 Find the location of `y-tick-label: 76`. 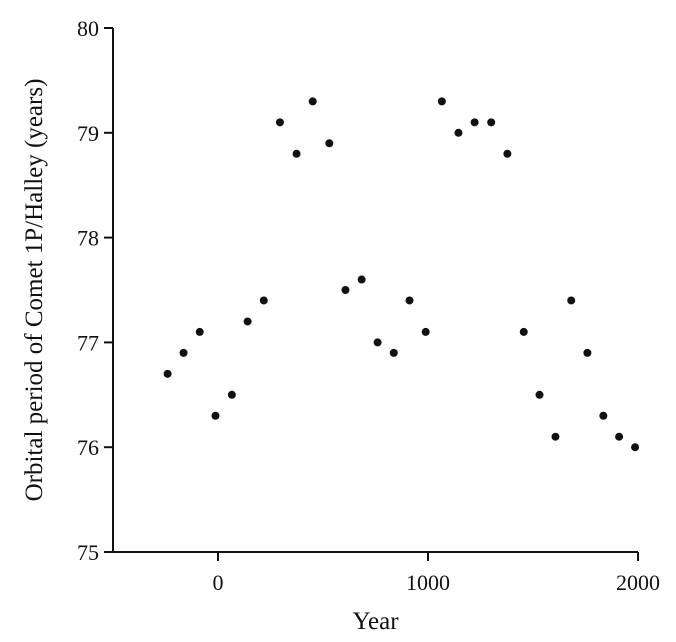

y-tick-label: 76 is located at coordinates (88, 447).